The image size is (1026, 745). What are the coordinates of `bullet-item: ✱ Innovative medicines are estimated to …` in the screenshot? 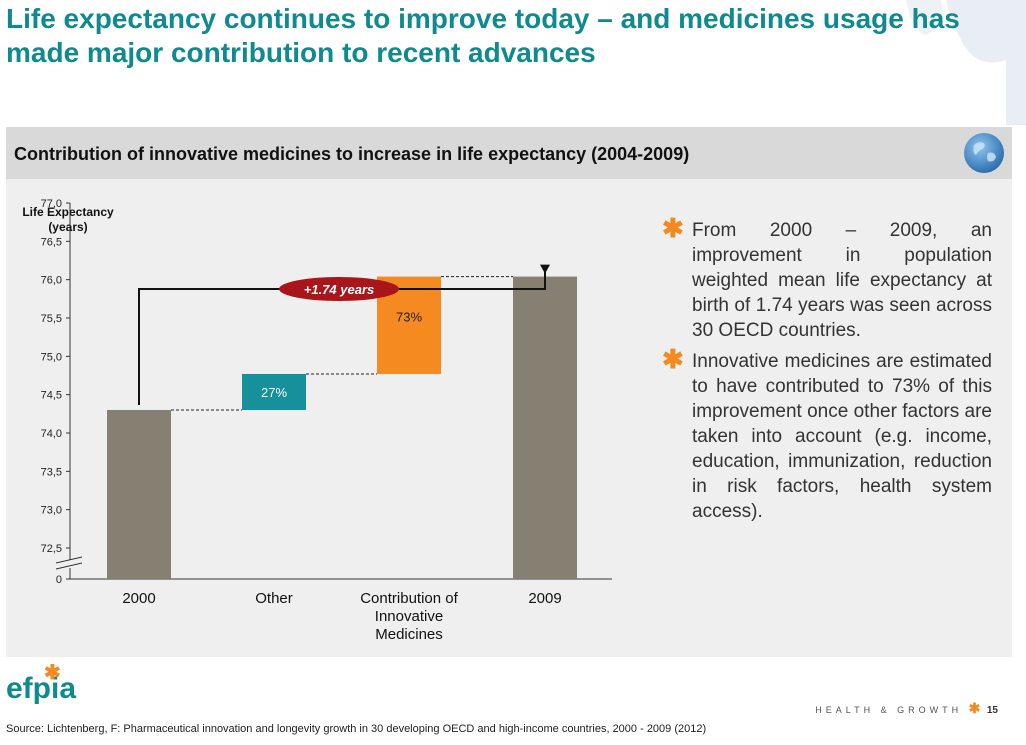 It's located at (826, 434).